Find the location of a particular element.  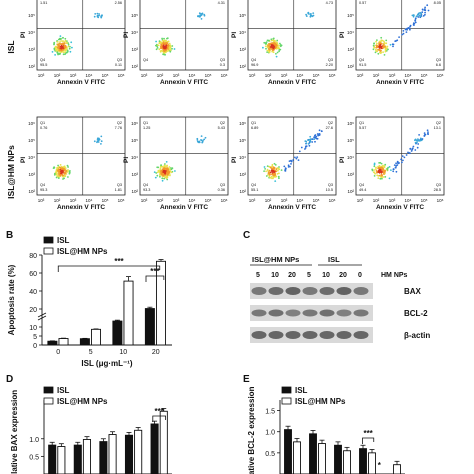

significance-mark: * is located at coordinates (380, 465).